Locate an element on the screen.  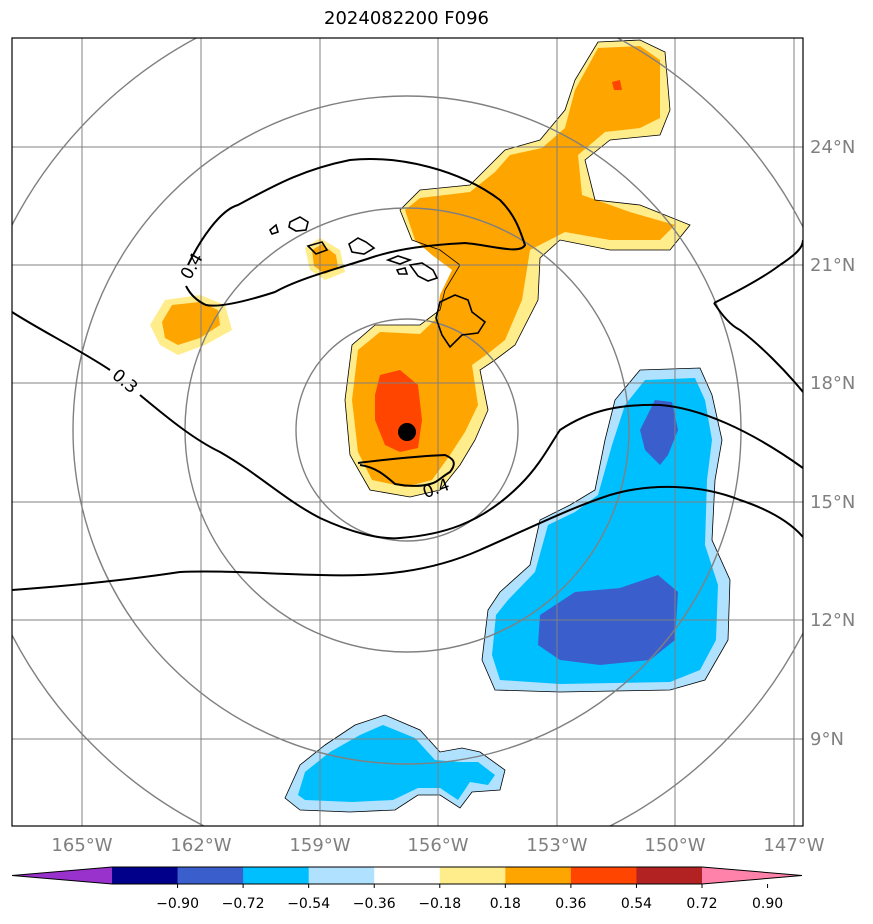
latitude-labels: 24°N 21°N 18°N 15°N 12°N 9°N is located at coordinates (832, 443).